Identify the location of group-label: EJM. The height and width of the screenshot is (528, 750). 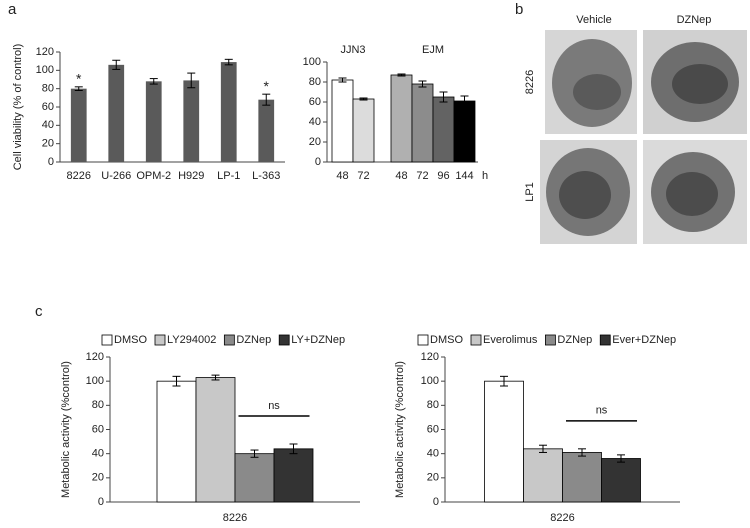
(433, 50).